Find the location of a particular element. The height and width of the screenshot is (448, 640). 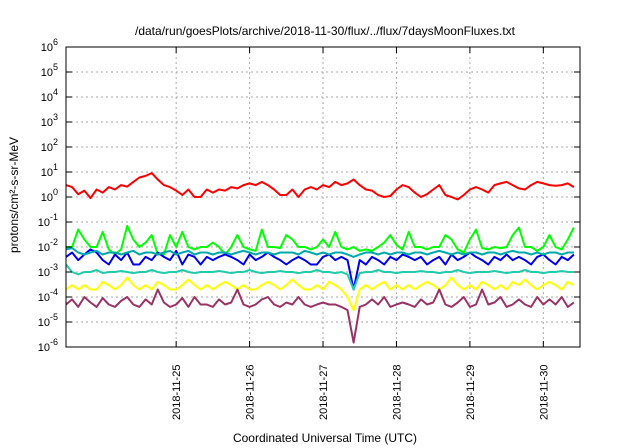

y-tick-label: 10⁻⁵ is located at coordinates (48, 320).